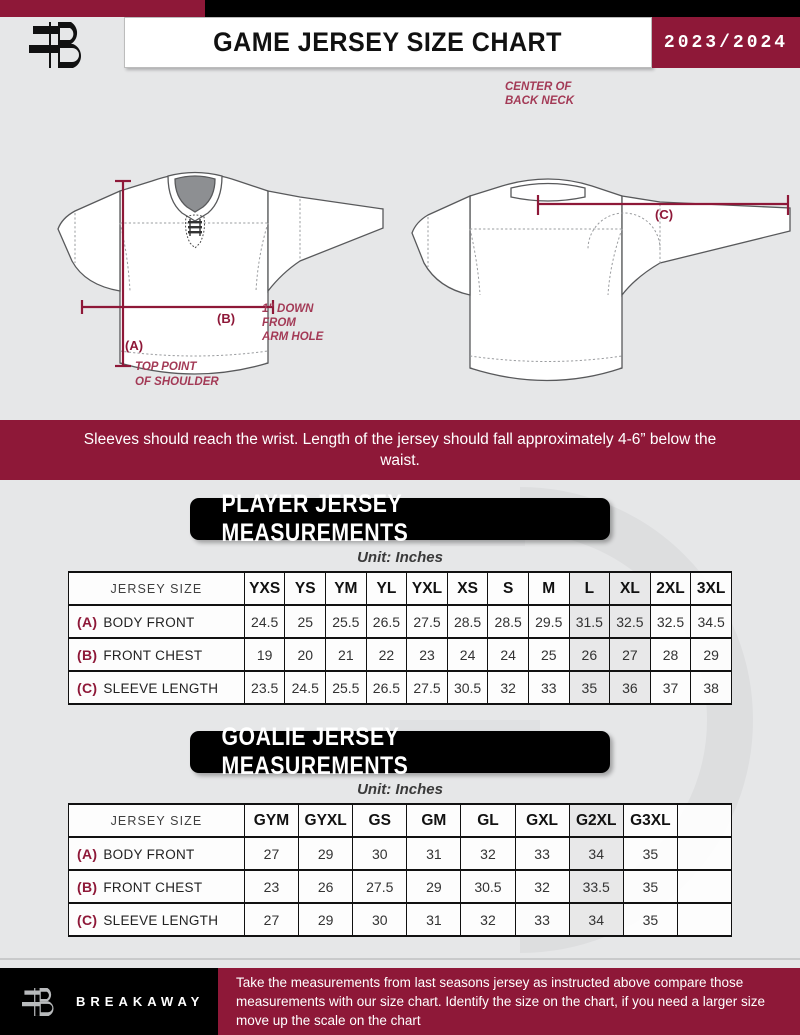 The width and height of the screenshot is (800, 1035). I want to click on jersey-laces-icon, so click(195, 231).